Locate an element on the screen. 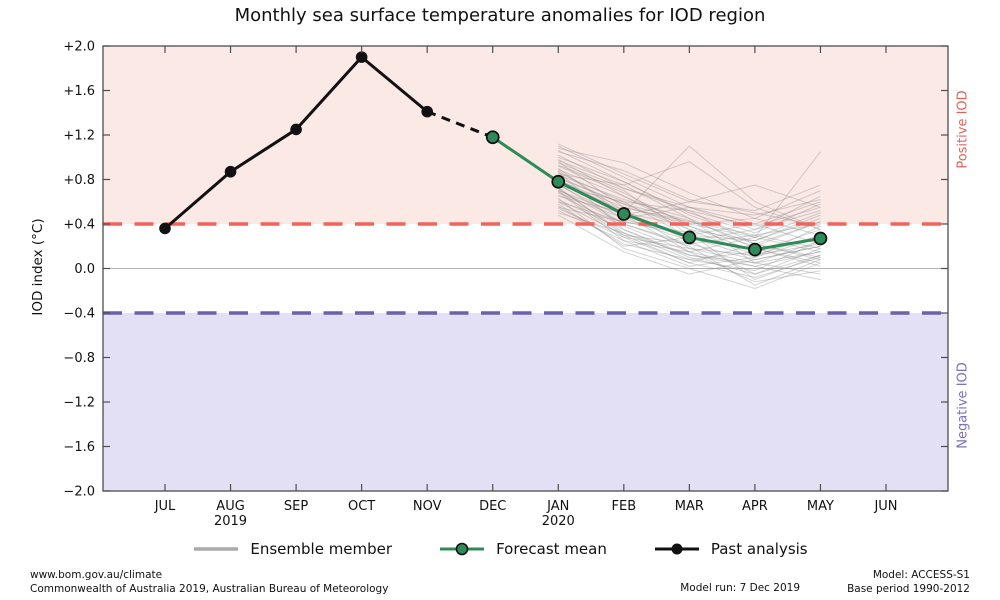 This screenshot has height=600, width=1000. positive-iod-label: Positive IOD is located at coordinates (963, 129).